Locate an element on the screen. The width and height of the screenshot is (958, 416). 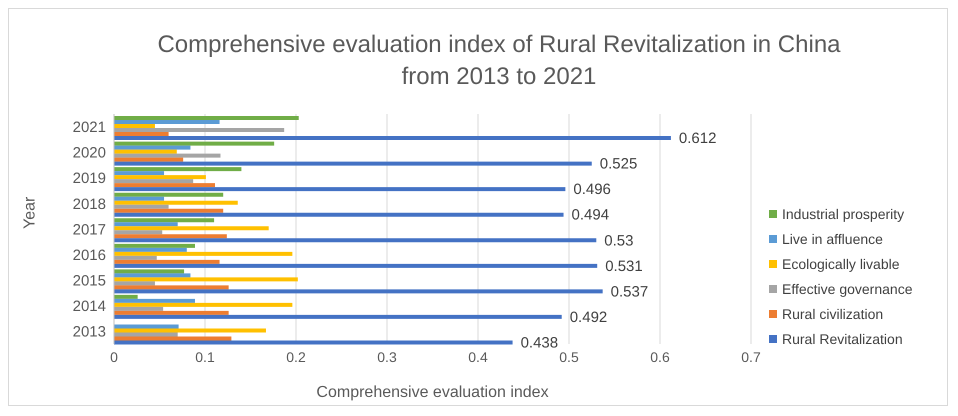
legend-label: Effective governance is located at coordinates (847, 289).